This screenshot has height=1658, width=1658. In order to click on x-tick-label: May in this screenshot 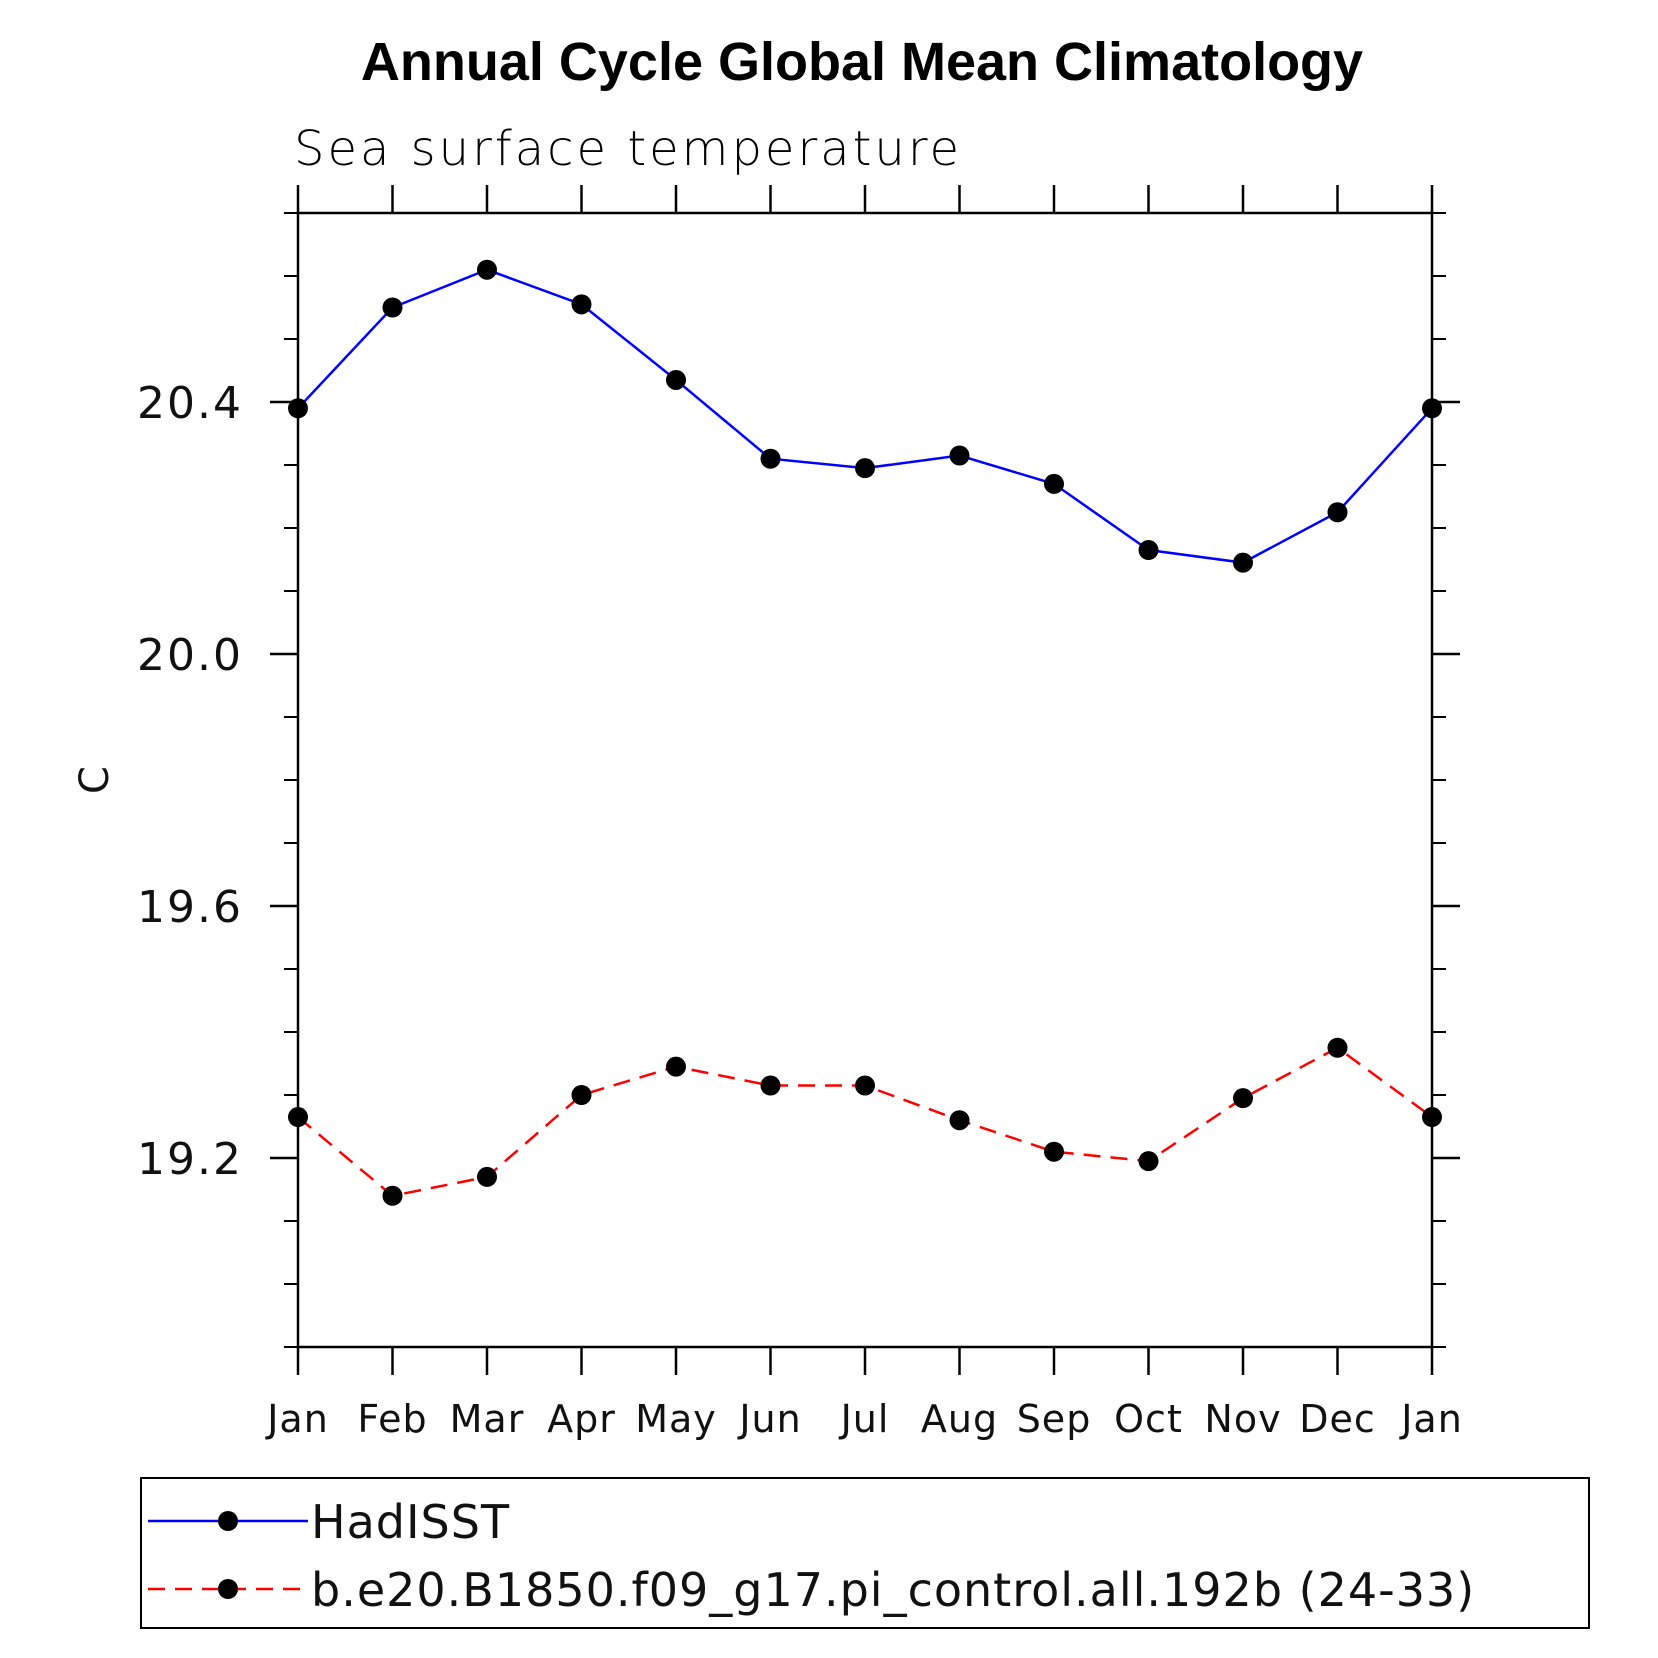, I will do `click(676, 1419)`.